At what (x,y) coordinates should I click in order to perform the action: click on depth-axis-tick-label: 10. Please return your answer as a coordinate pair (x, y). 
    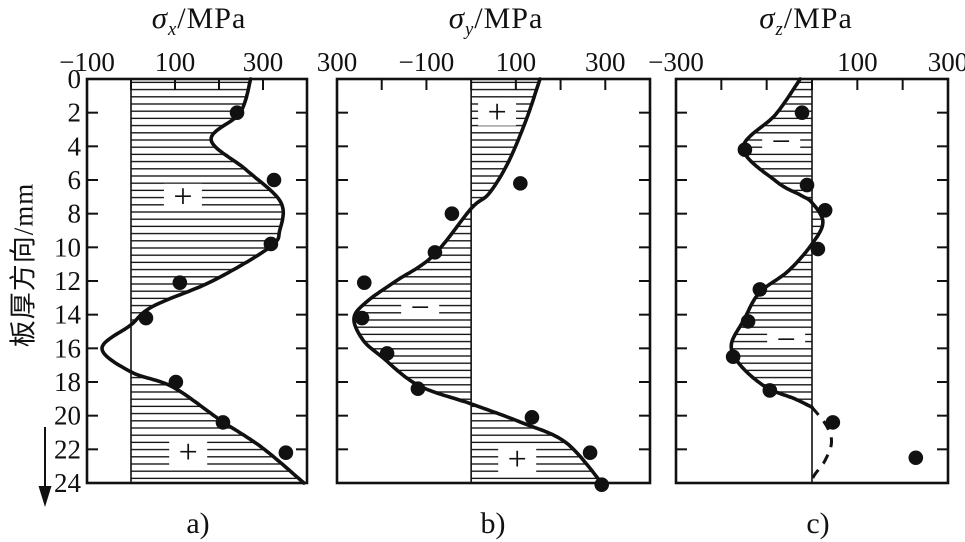
    Looking at the image, I should click on (67, 247).